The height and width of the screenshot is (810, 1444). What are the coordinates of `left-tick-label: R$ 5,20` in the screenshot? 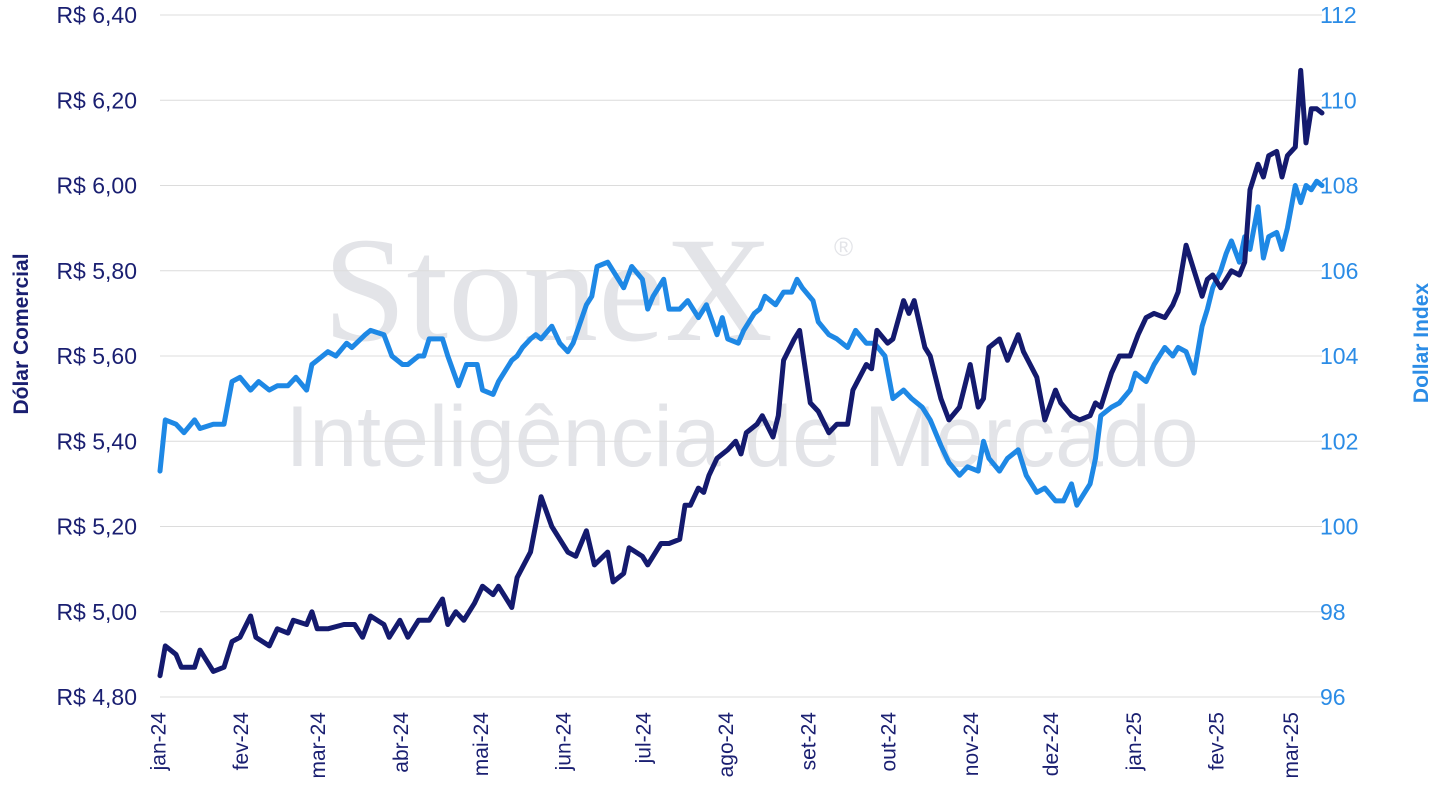 It's located at (96, 527).